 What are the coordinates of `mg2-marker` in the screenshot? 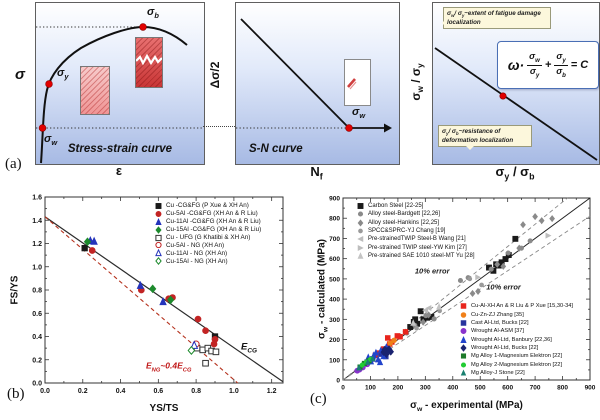 It's located at (463, 365).